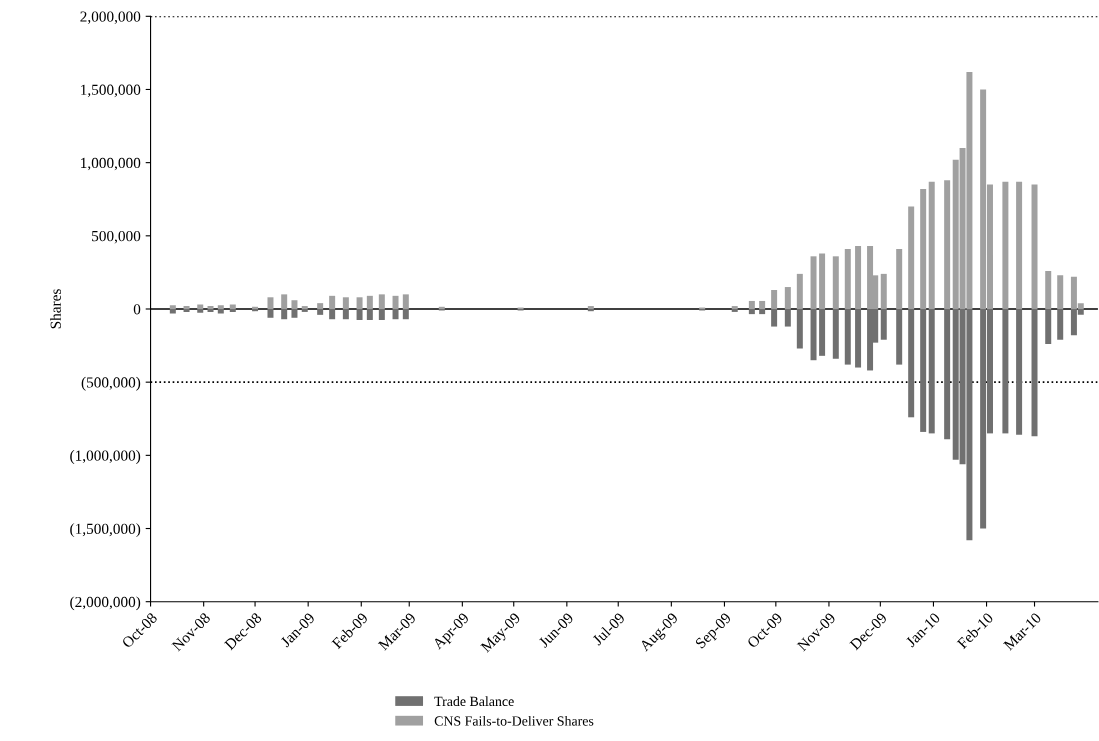 This screenshot has width=1099, height=741. Describe the element at coordinates (116, 237) in the screenshot. I see `y-tick-label: 500,000` at that location.